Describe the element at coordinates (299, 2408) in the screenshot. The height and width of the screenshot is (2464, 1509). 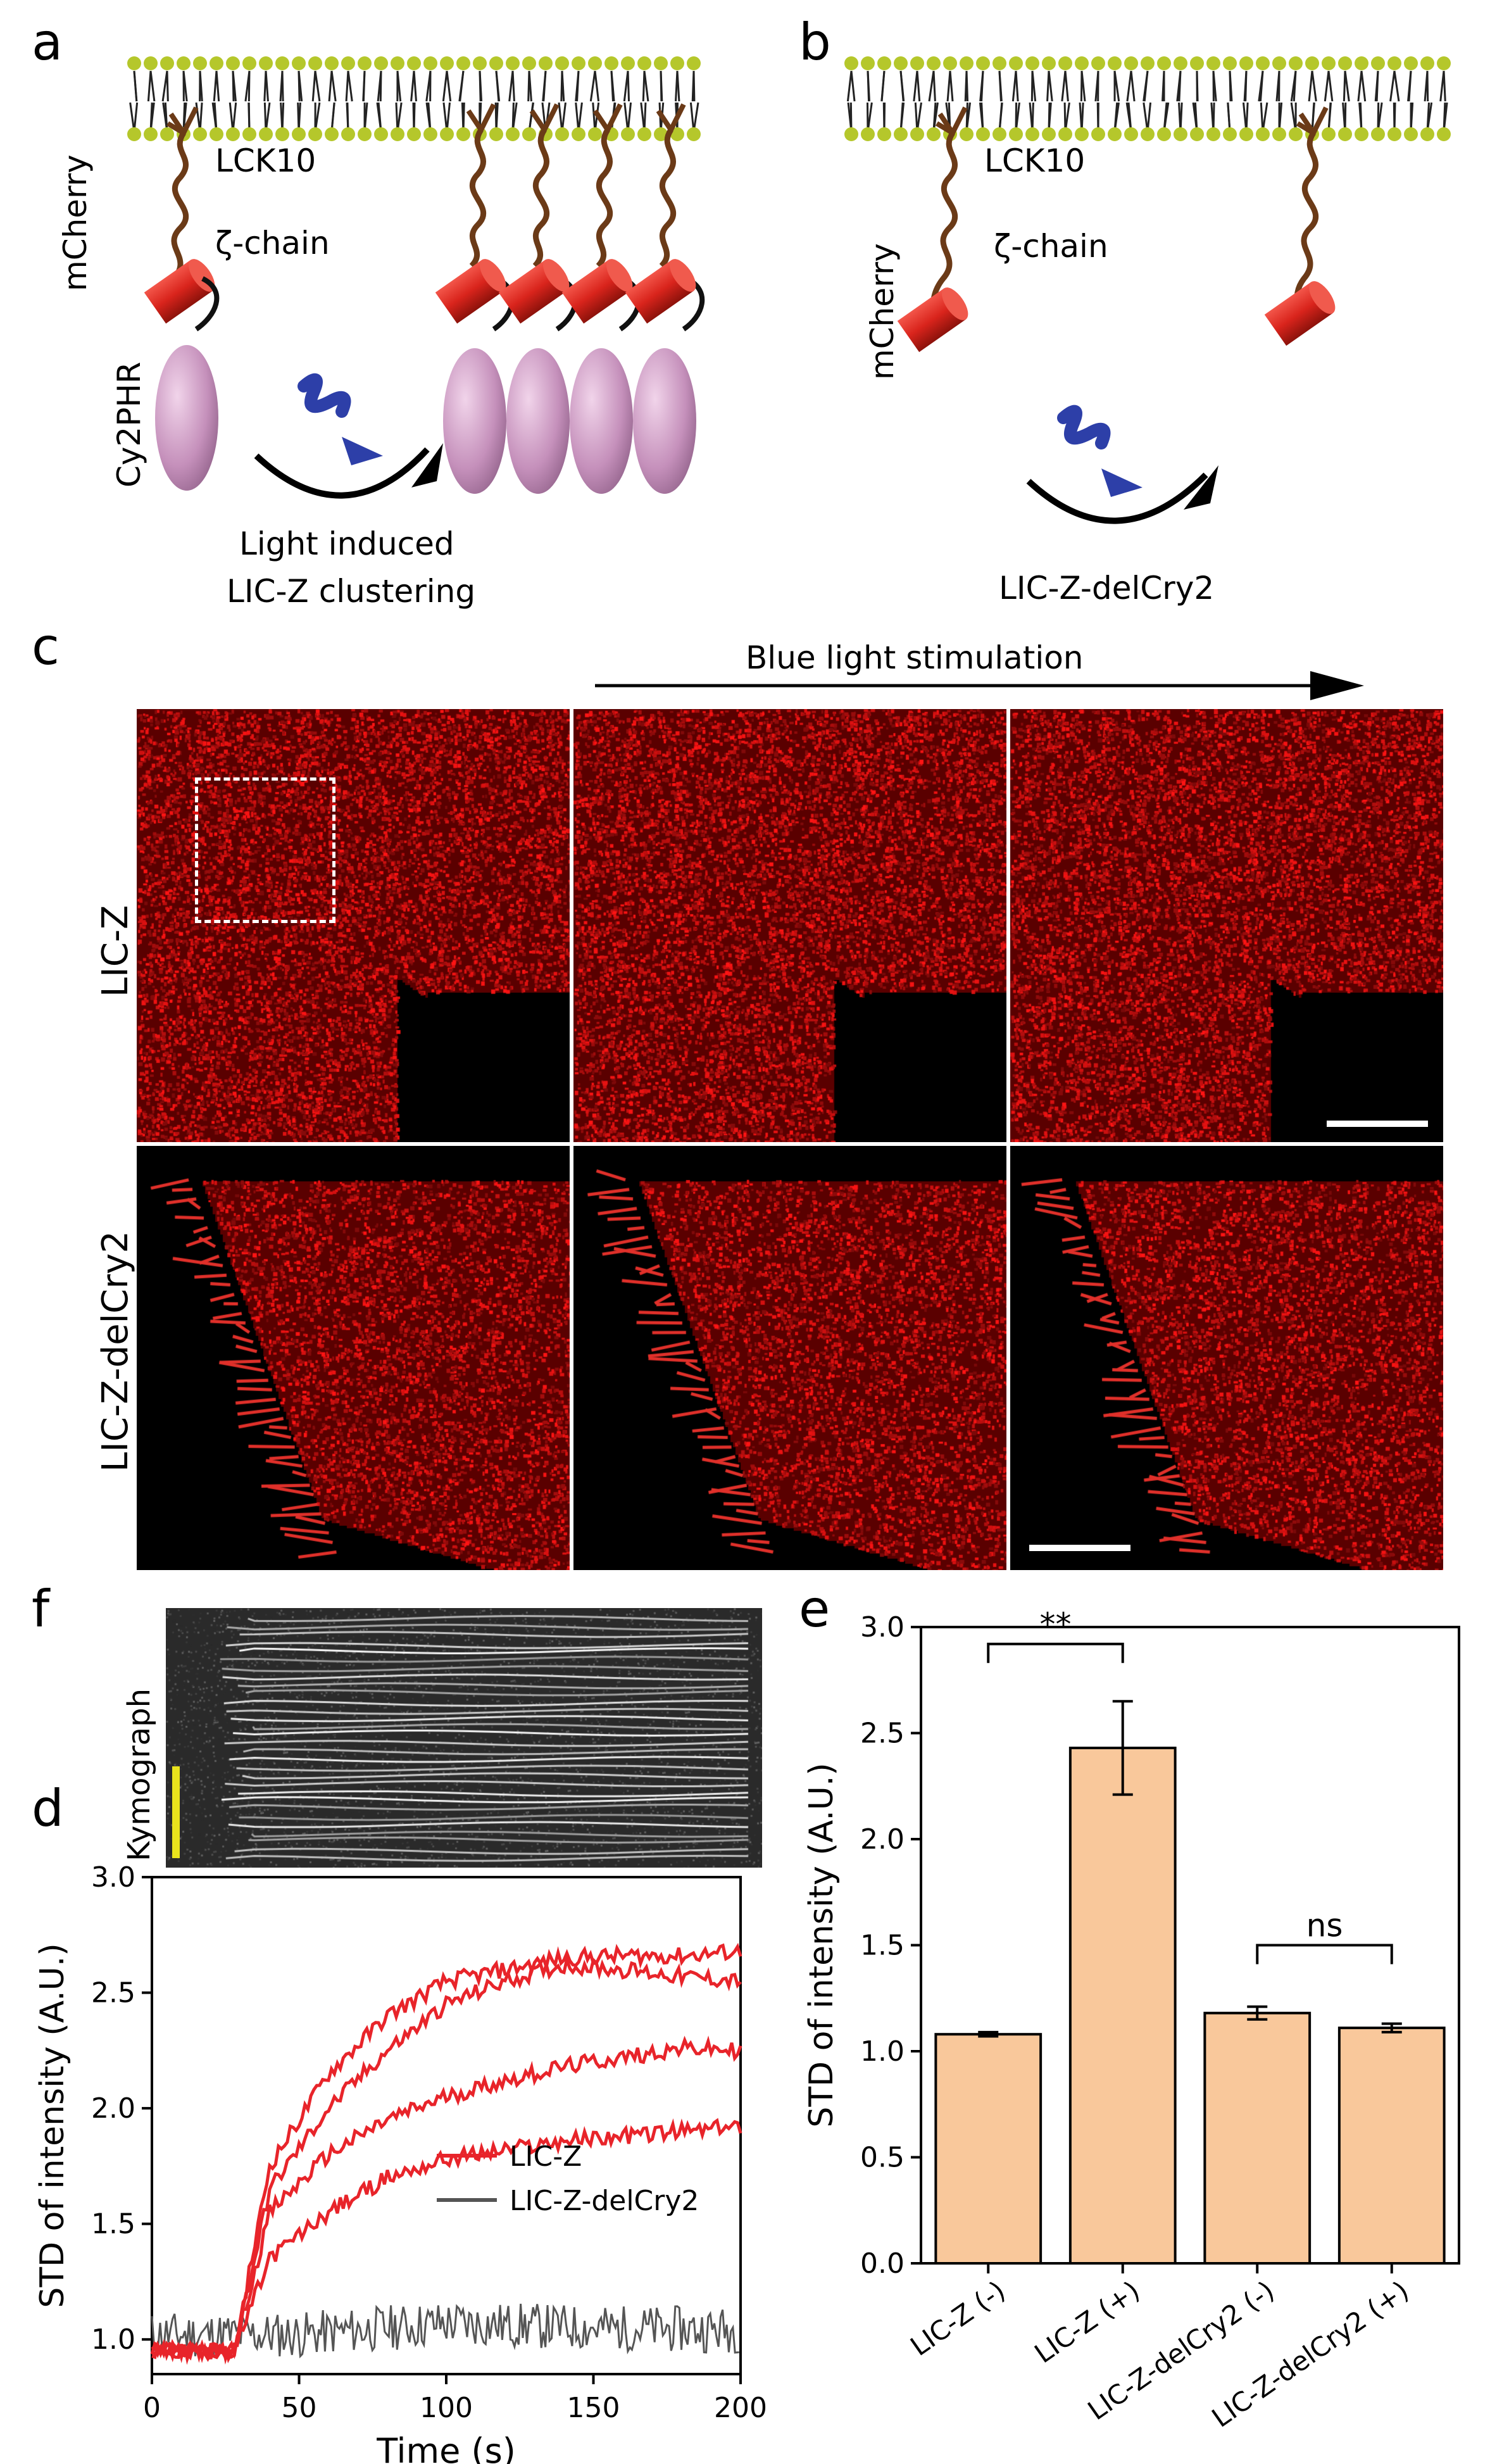
I see `x-tick-label: 50` at that location.